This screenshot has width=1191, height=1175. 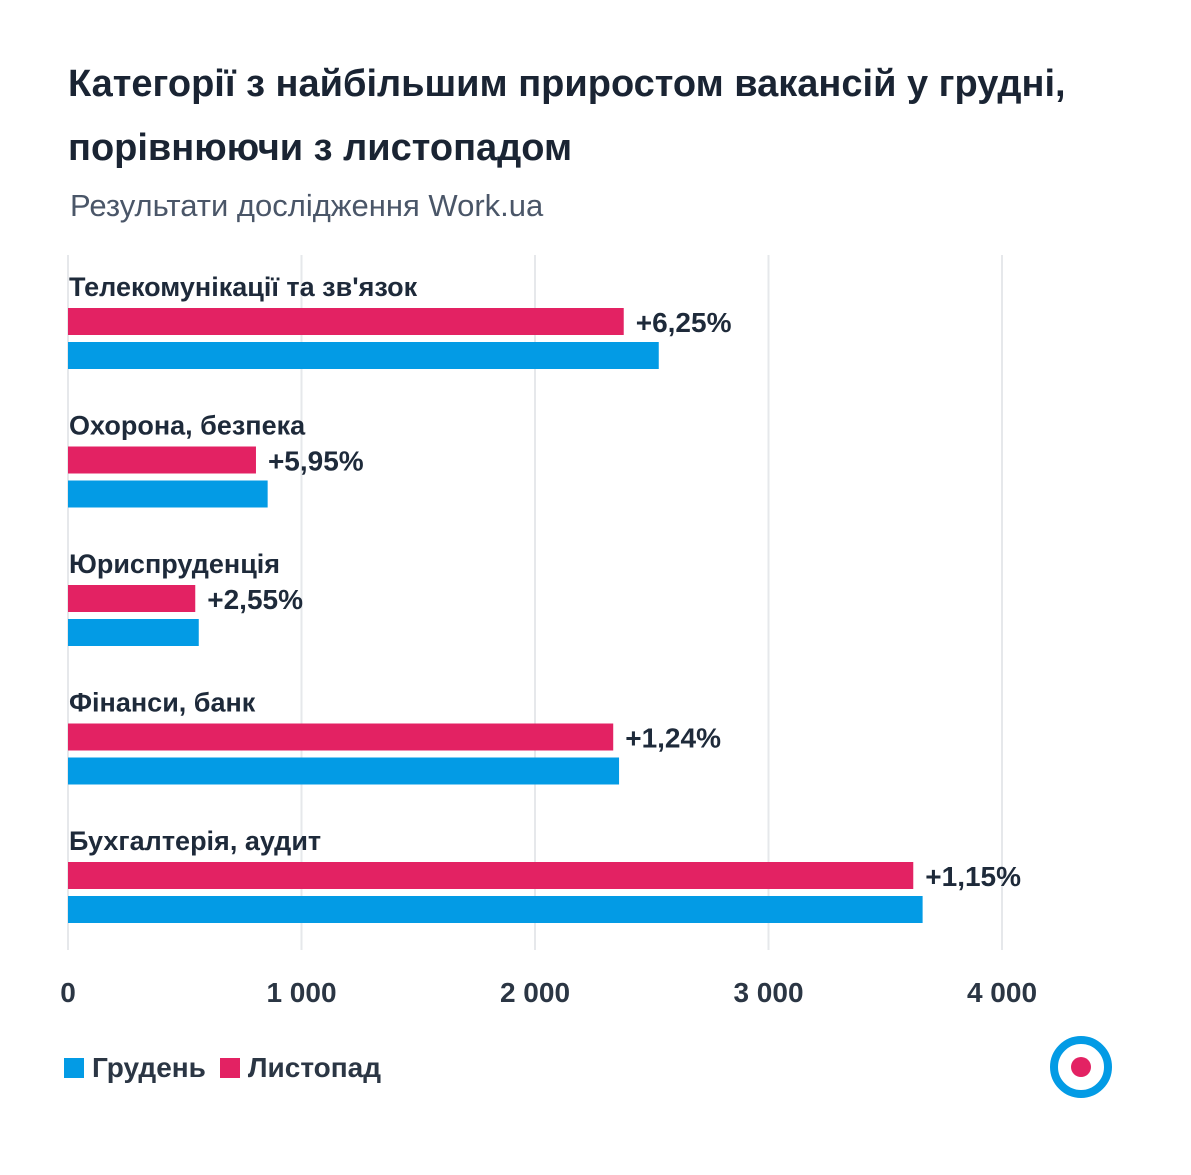 What do you see at coordinates (149, 1067) in the screenshot?
I see `legend-label-december: Грудень` at bounding box center [149, 1067].